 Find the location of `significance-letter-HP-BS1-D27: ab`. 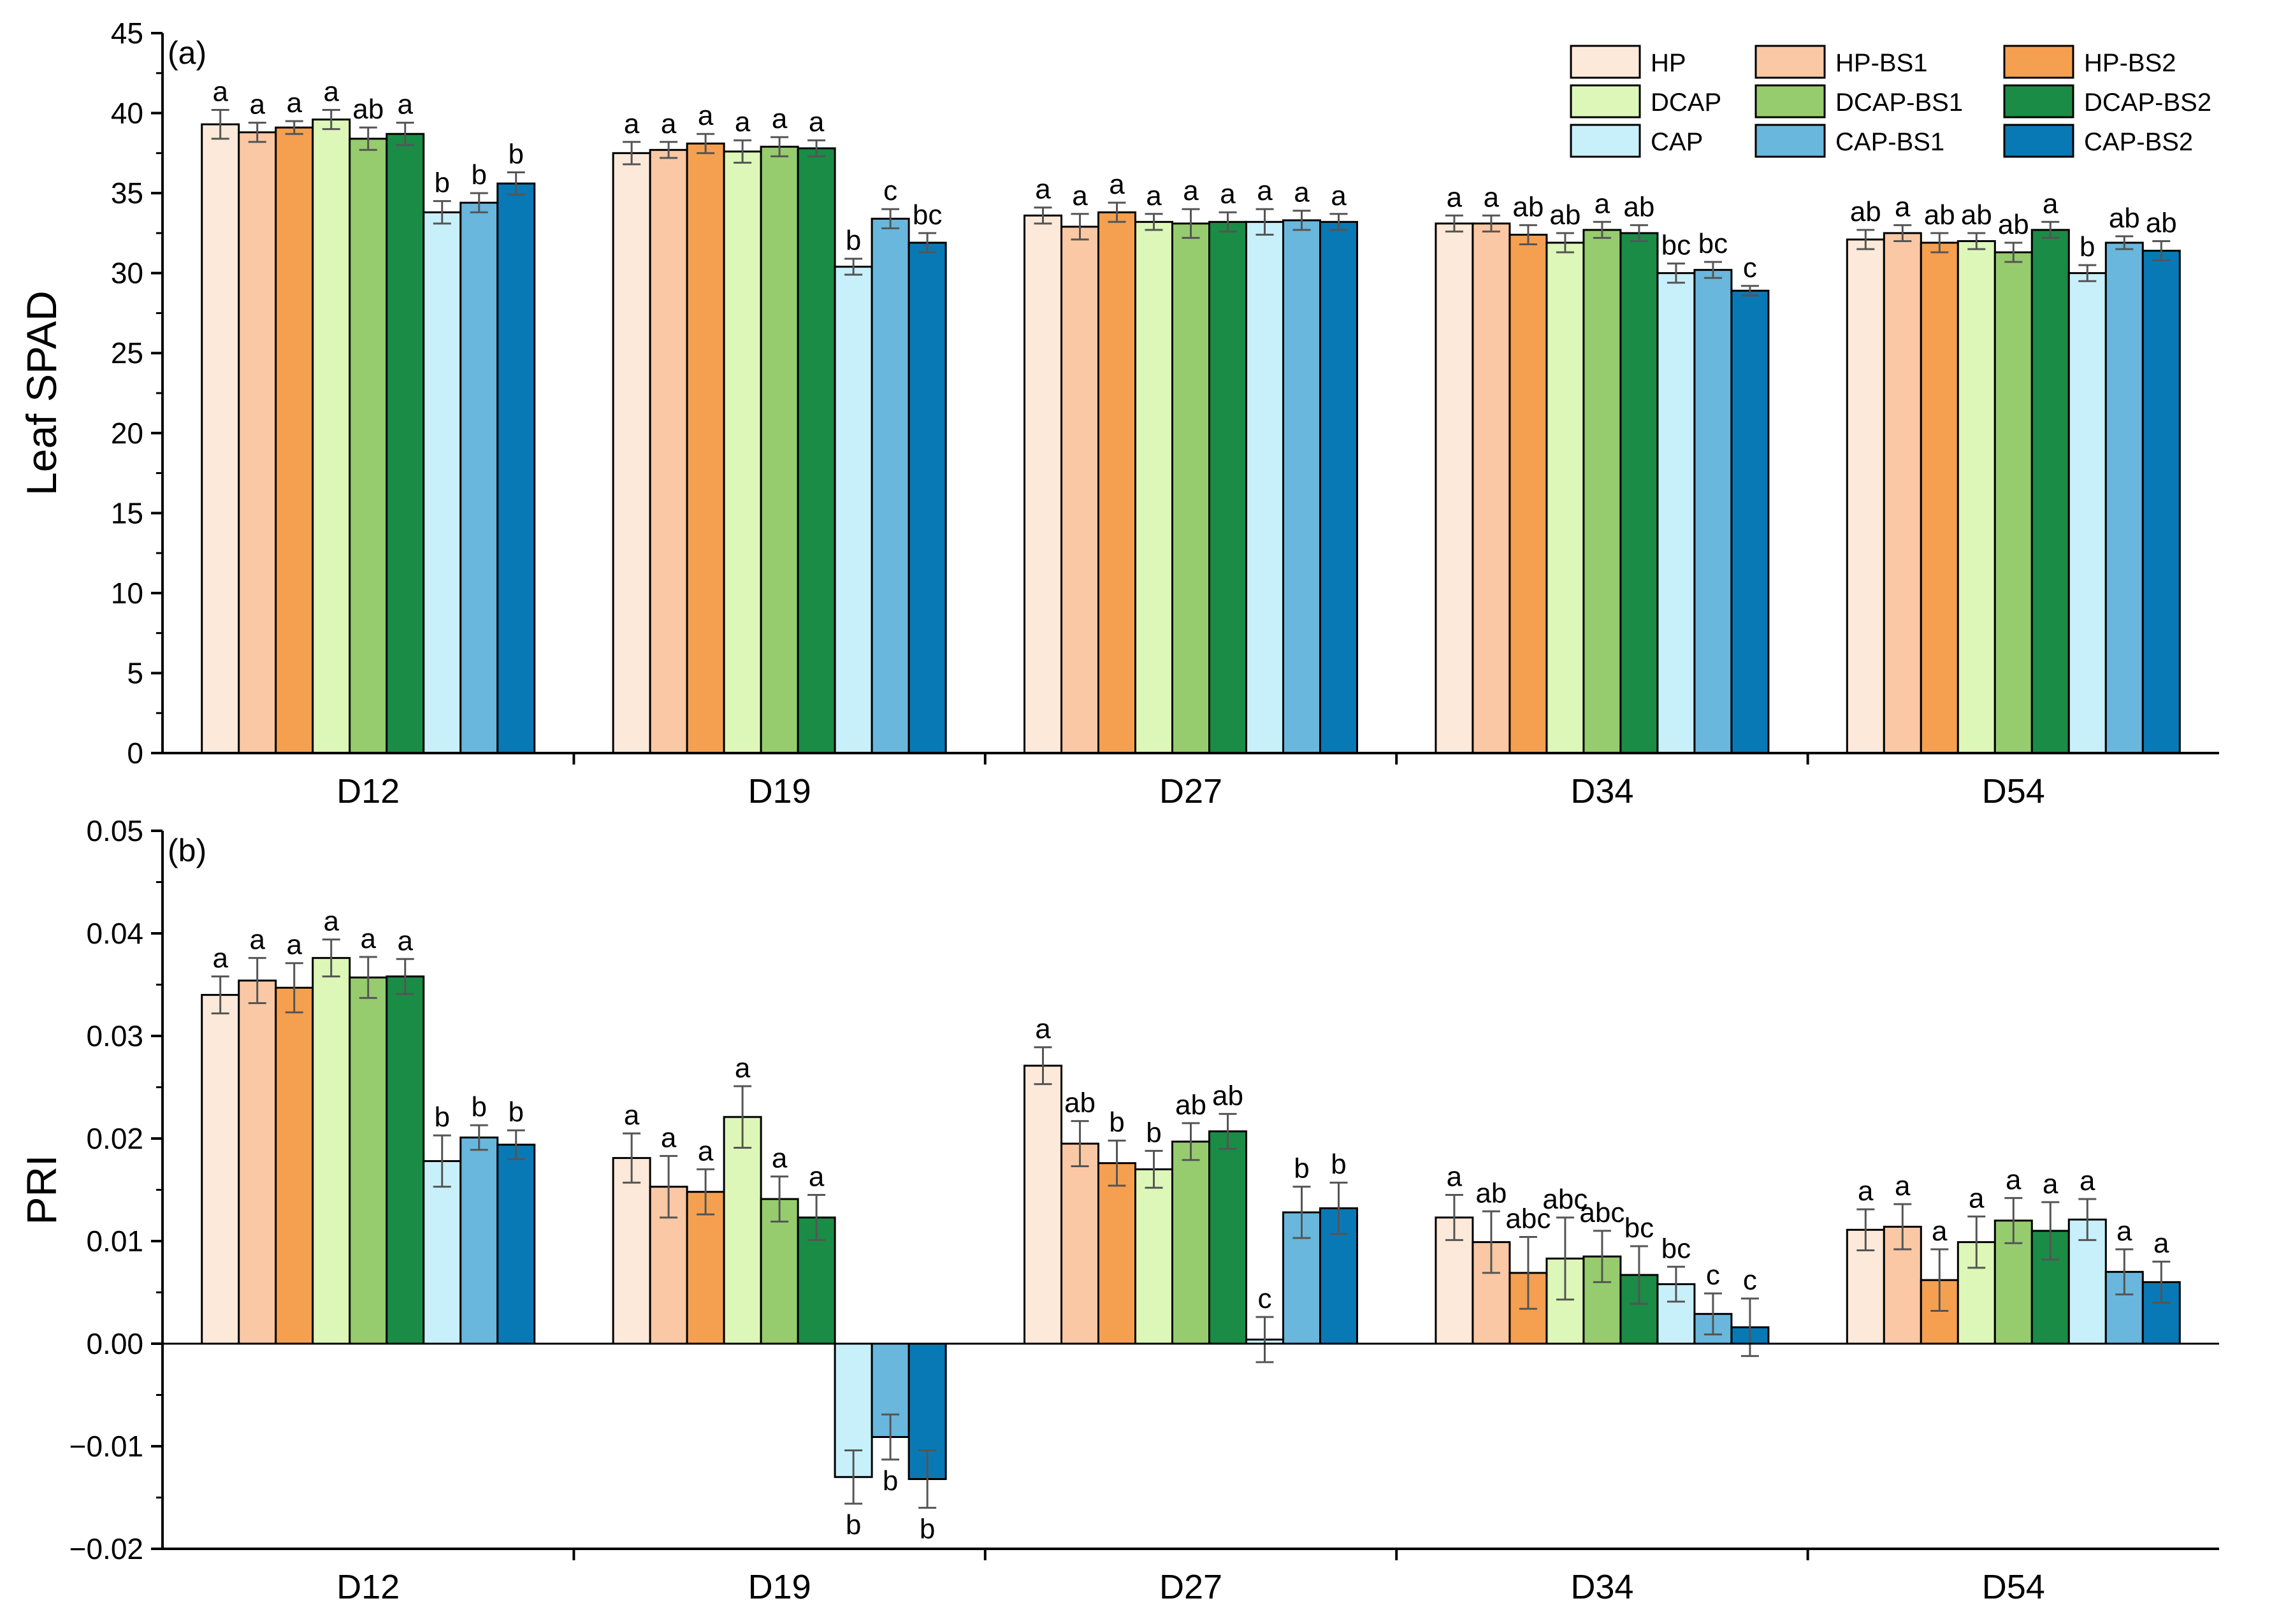

significance-letter-HP-BS1-D27: ab is located at coordinates (1080, 1103).